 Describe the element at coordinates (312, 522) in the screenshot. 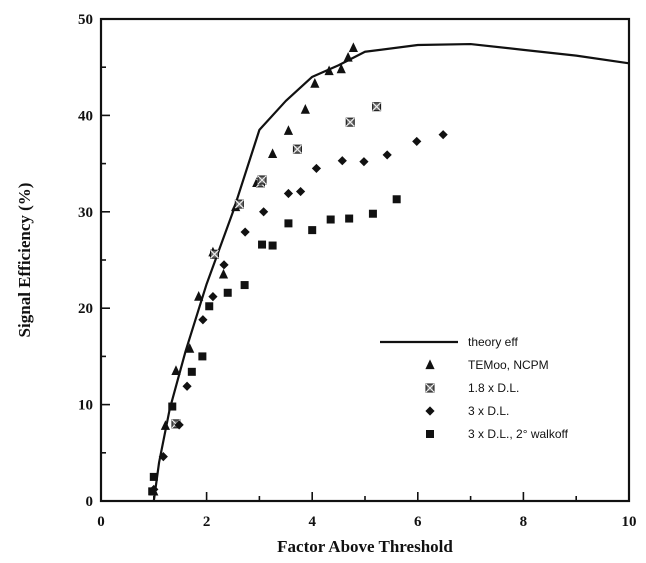

I see `x-tick-label: 4` at that location.